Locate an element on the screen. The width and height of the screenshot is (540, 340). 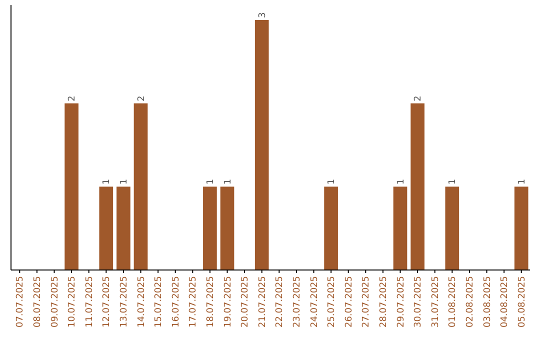
x-tick-label: 28.07.2025 is located at coordinates (383, 302).